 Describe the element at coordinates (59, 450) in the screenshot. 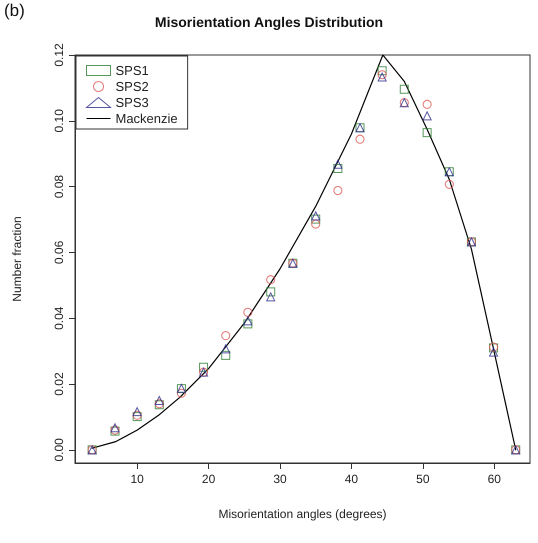

I see `y-tick-label: 0.00` at that location.